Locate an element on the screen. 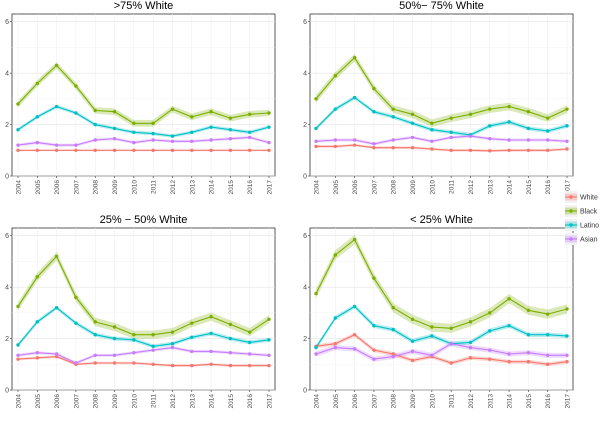 This screenshot has width=600, height=422. panel-title: < 25% White is located at coordinates (441, 220).